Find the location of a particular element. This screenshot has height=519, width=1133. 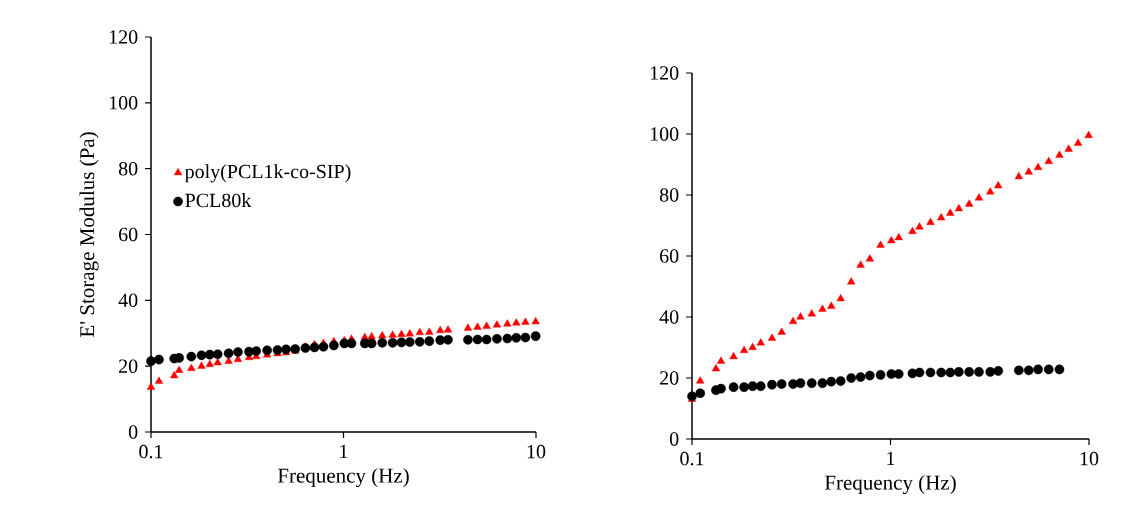

legend-label: PCL80k is located at coordinates (218, 200).